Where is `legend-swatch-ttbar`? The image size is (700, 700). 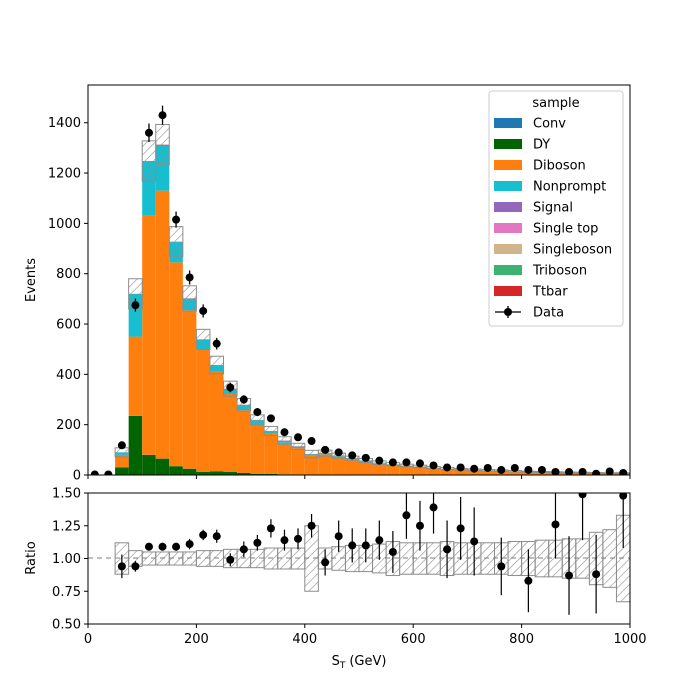 legend-swatch-ttbar is located at coordinates (508, 291).